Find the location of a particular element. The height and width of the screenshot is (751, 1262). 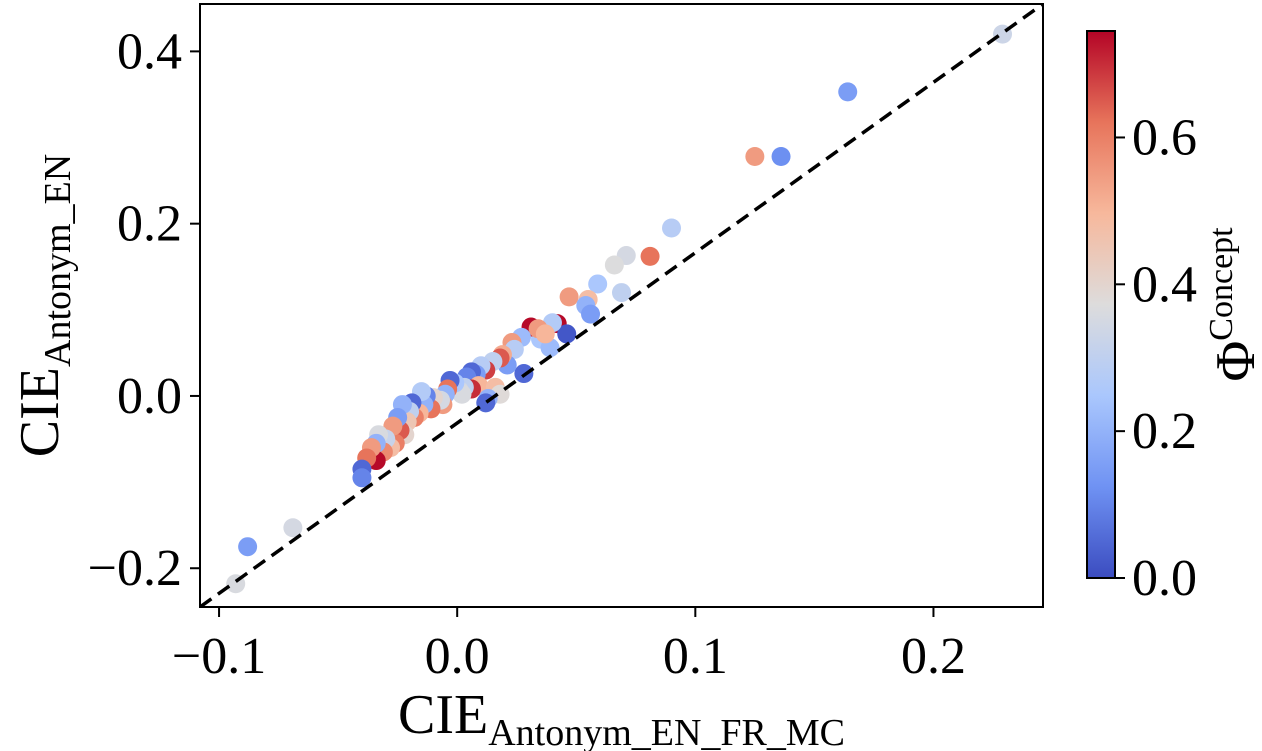

colorbar-label-sup: Concept is located at coordinates (1221, 284).